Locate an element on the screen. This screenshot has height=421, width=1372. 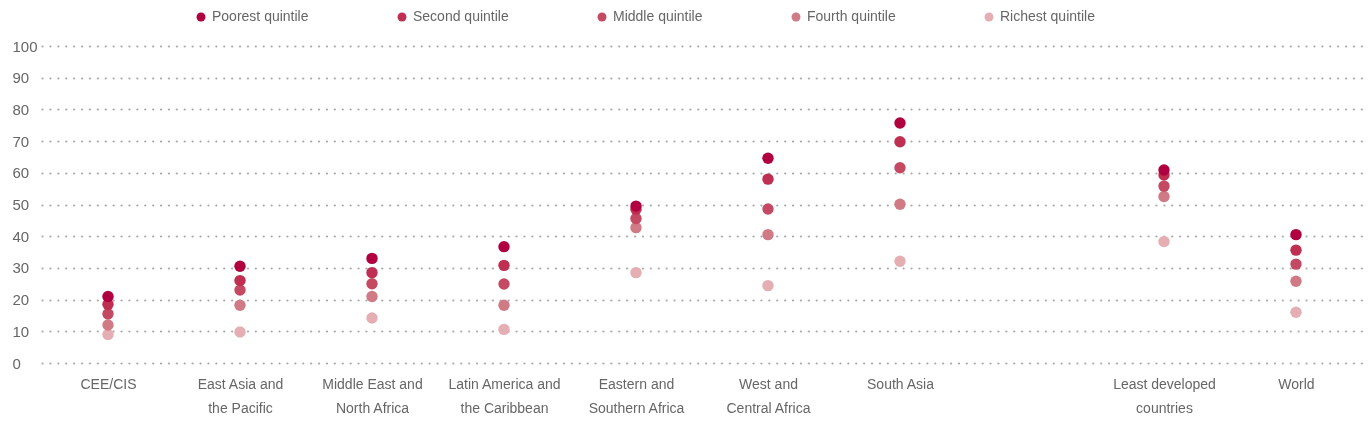
y-tick-label: 50 is located at coordinates (21, 204).